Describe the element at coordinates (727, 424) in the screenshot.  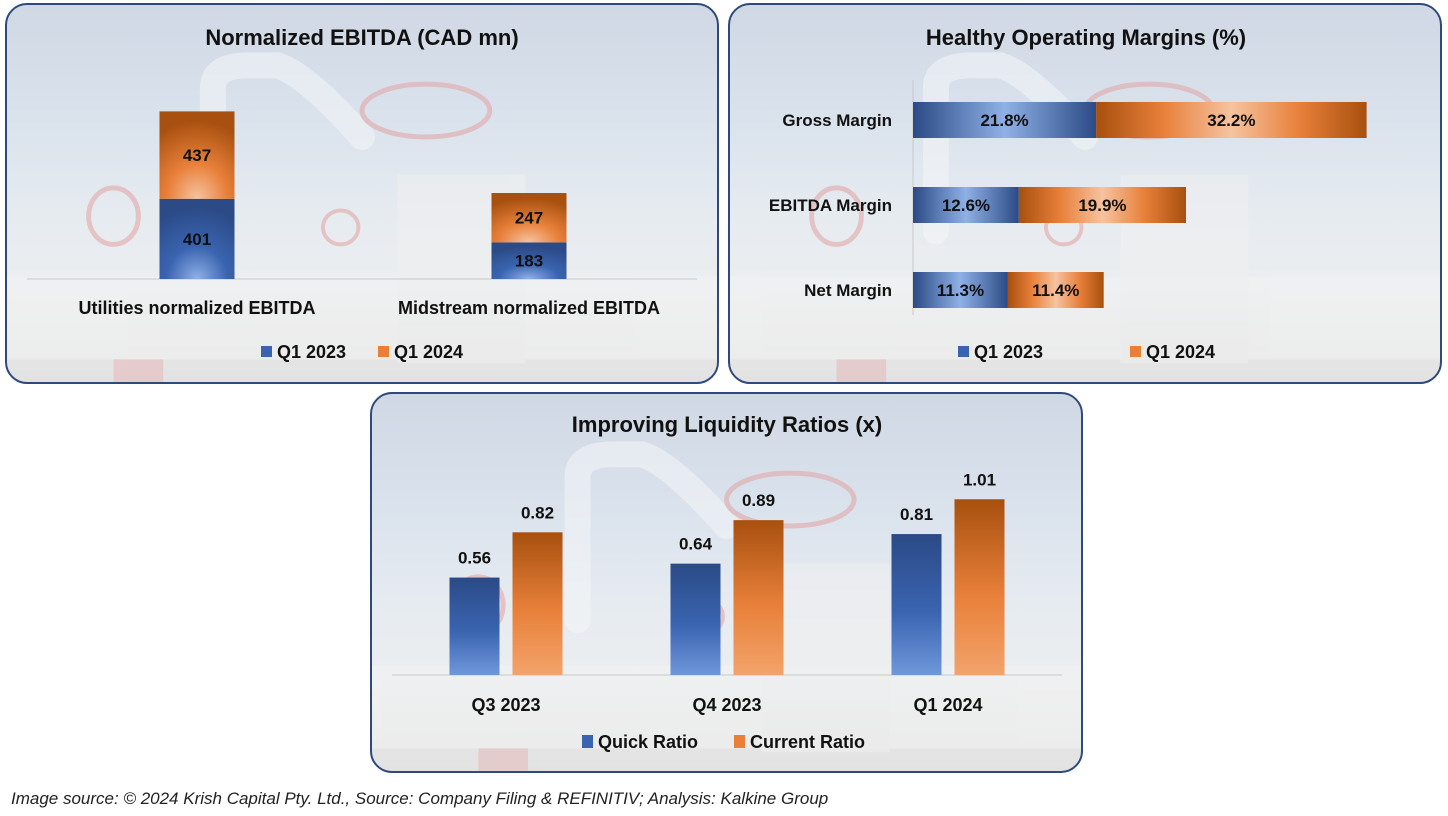
I see `chart-title: Improving Liquidity Ratios (x)` at that location.